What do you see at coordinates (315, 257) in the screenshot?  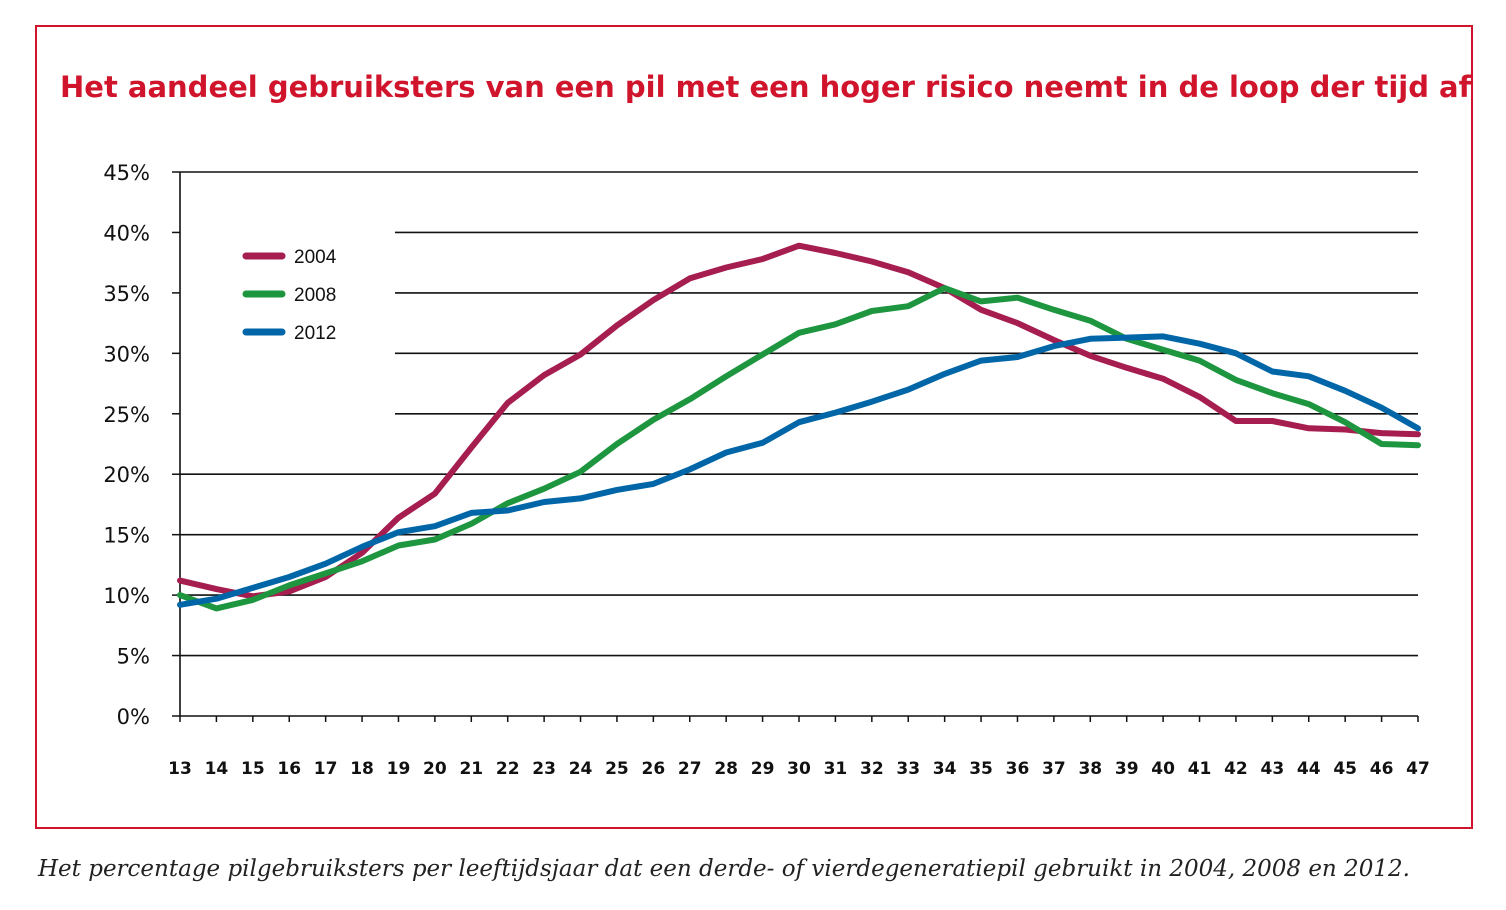 I see `legend-label-2004: 2004` at bounding box center [315, 257].